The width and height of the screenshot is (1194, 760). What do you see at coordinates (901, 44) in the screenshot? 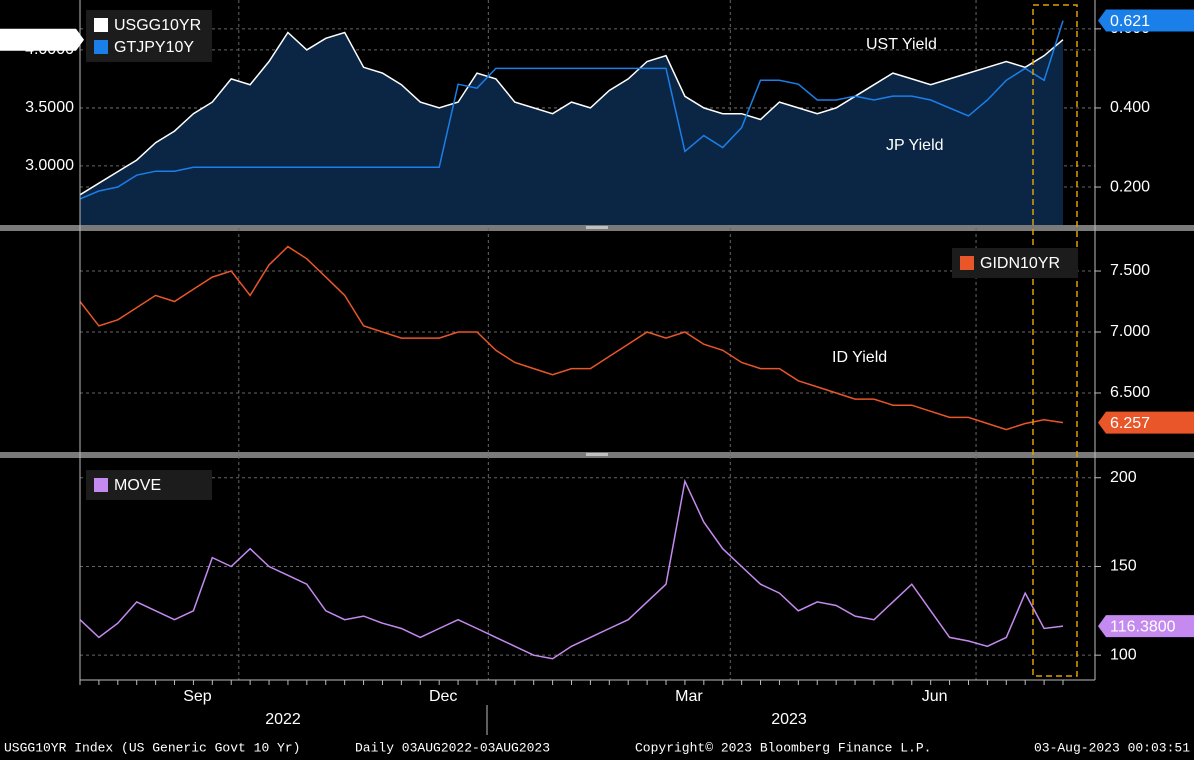
I see `annotation: UST Yield` at bounding box center [901, 44].